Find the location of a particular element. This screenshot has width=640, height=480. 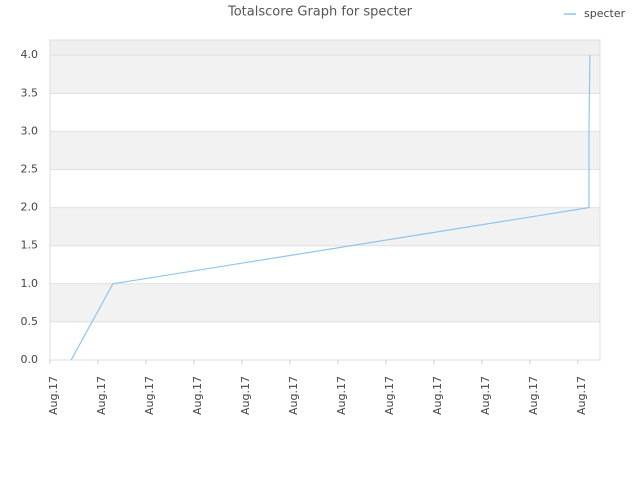

legend-label: specter is located at coordinates (605, 13).